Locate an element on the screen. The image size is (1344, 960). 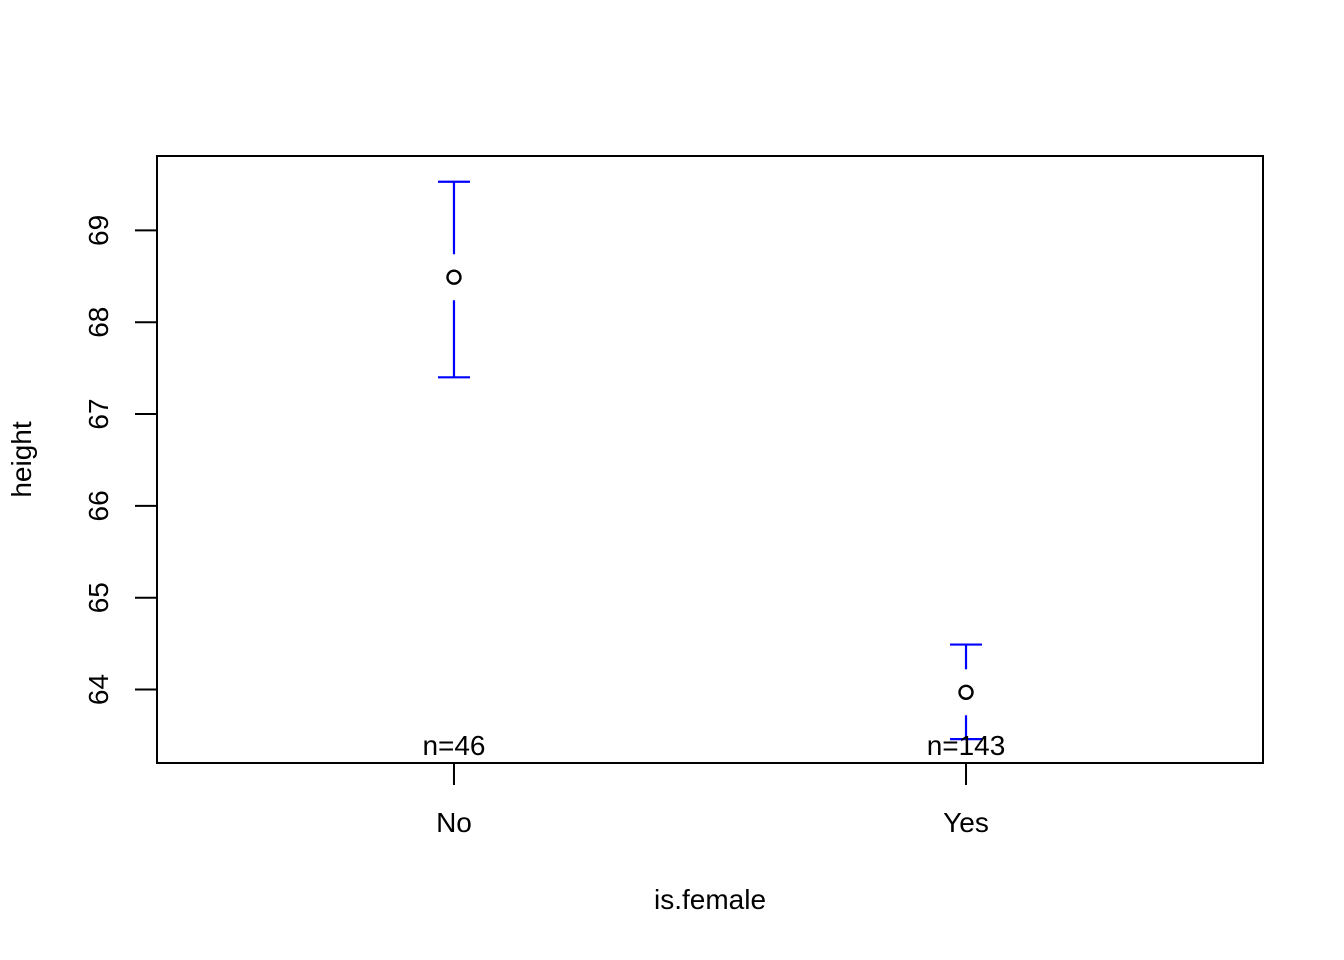
y-axis-tick-label: 68 is located at coordinates (98, 322).